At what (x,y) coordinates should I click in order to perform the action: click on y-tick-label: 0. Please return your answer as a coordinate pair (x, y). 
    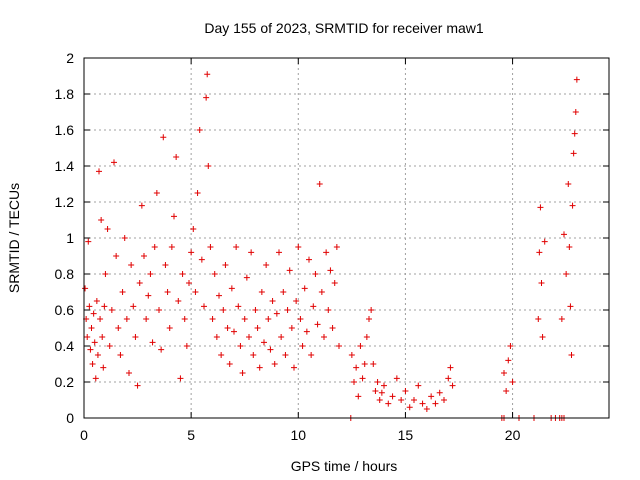
    Looking at the image, I should click on (70, 418).